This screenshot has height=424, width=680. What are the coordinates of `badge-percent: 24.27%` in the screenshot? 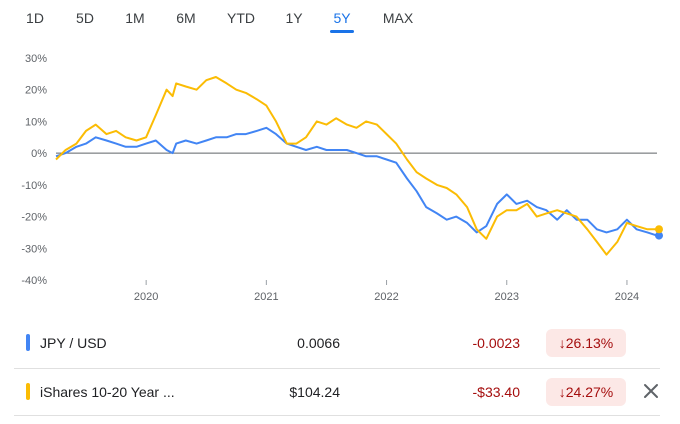 It's located at (589, 392).